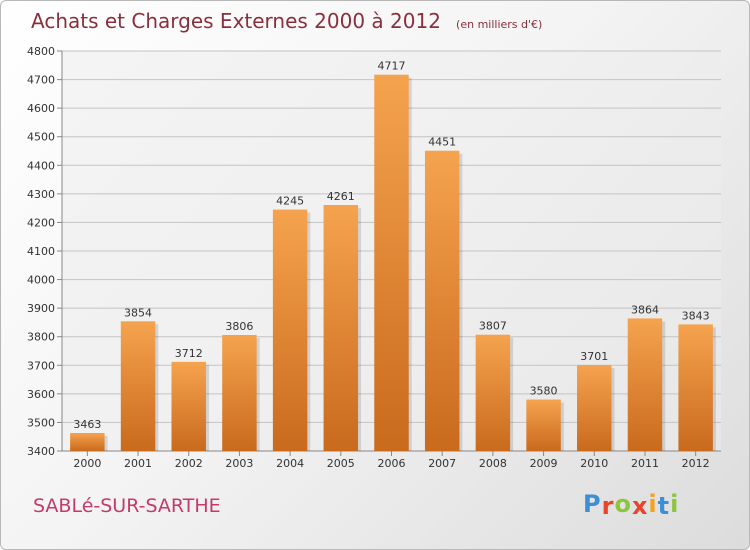 The image size is (750, 550). What do you see at coordinates (594, 463) in the screenshot?
I see `x-tick-label: 2010` at bounding box center [594, 463].